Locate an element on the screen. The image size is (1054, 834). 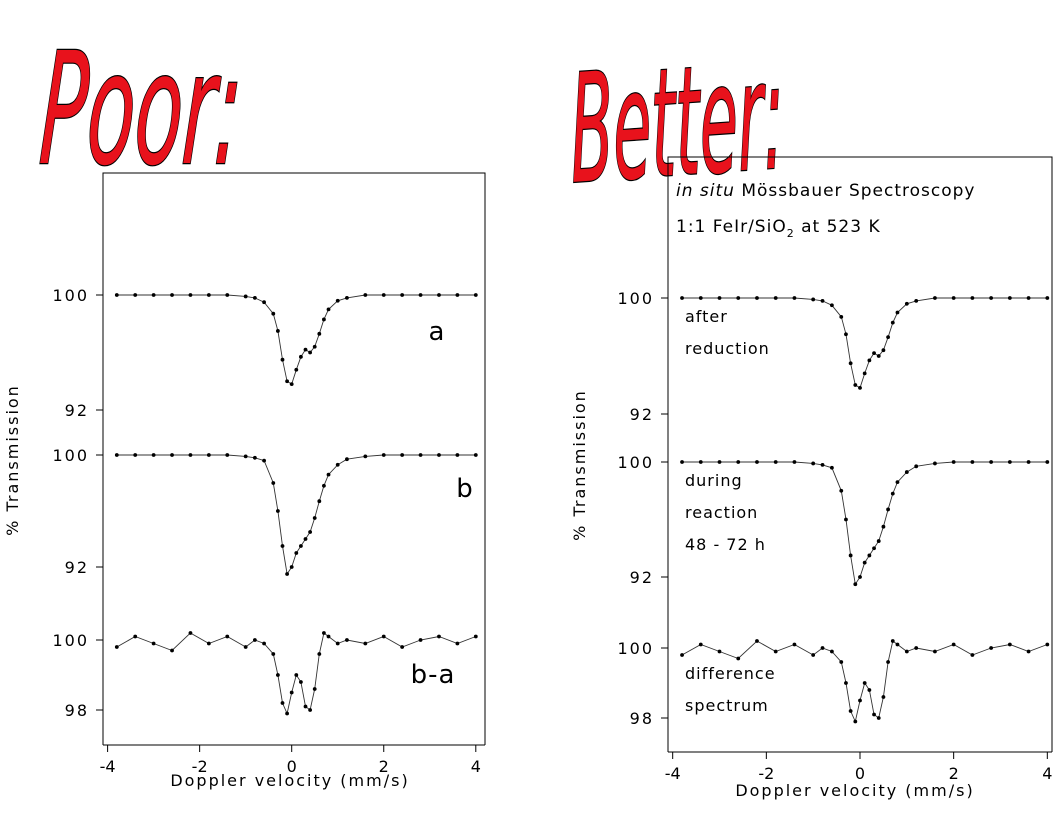
chart-title: Poor: is located at coordinates (141, 109).